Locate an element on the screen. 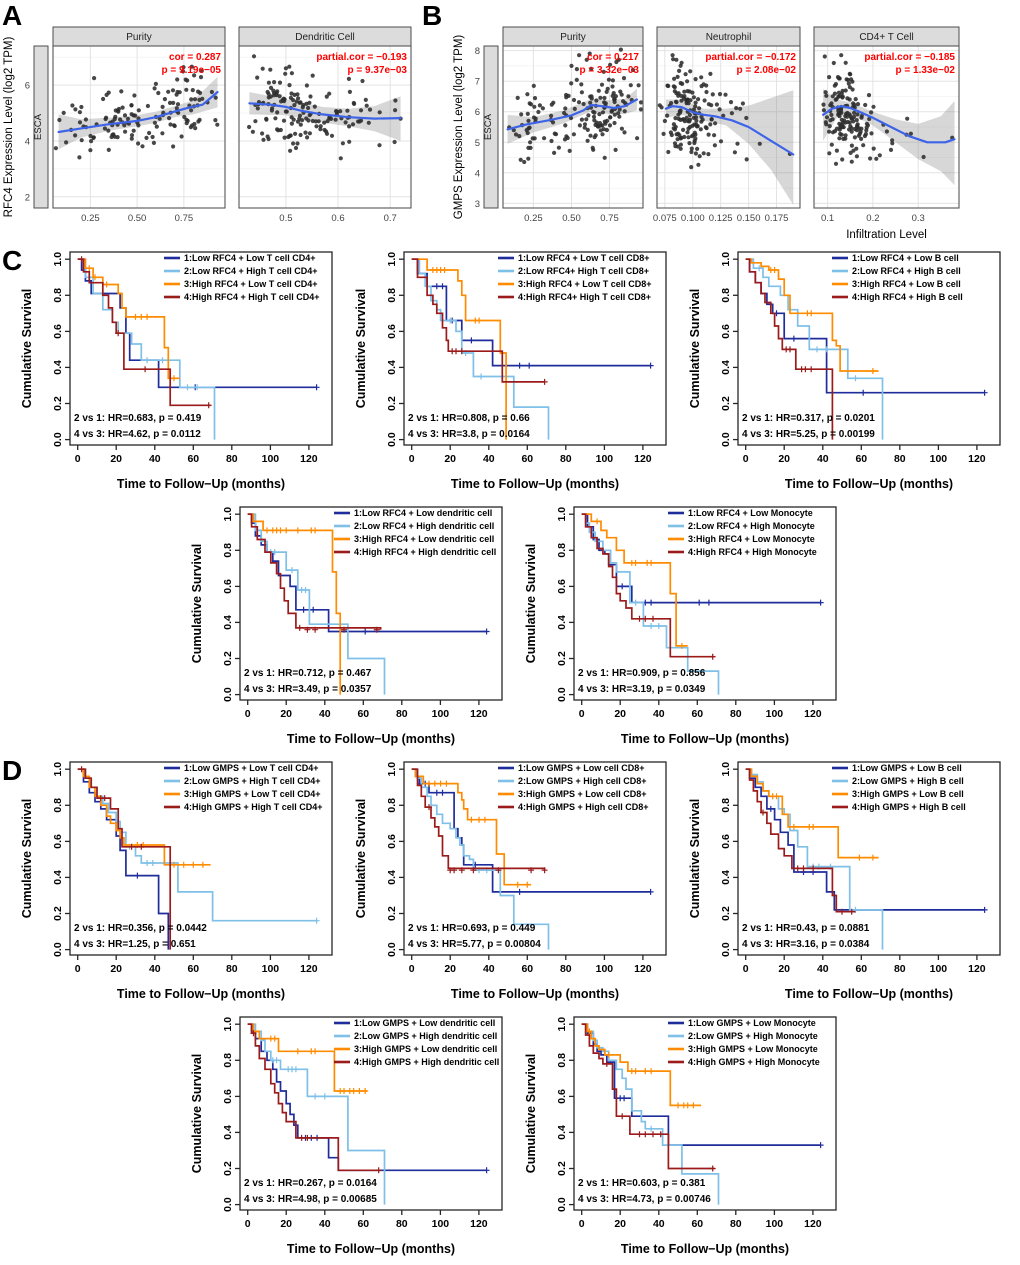 Image resolution: width=1020 pixels, height=1265 pixels. svg-text: 6 is located at coordinates (27, 86).